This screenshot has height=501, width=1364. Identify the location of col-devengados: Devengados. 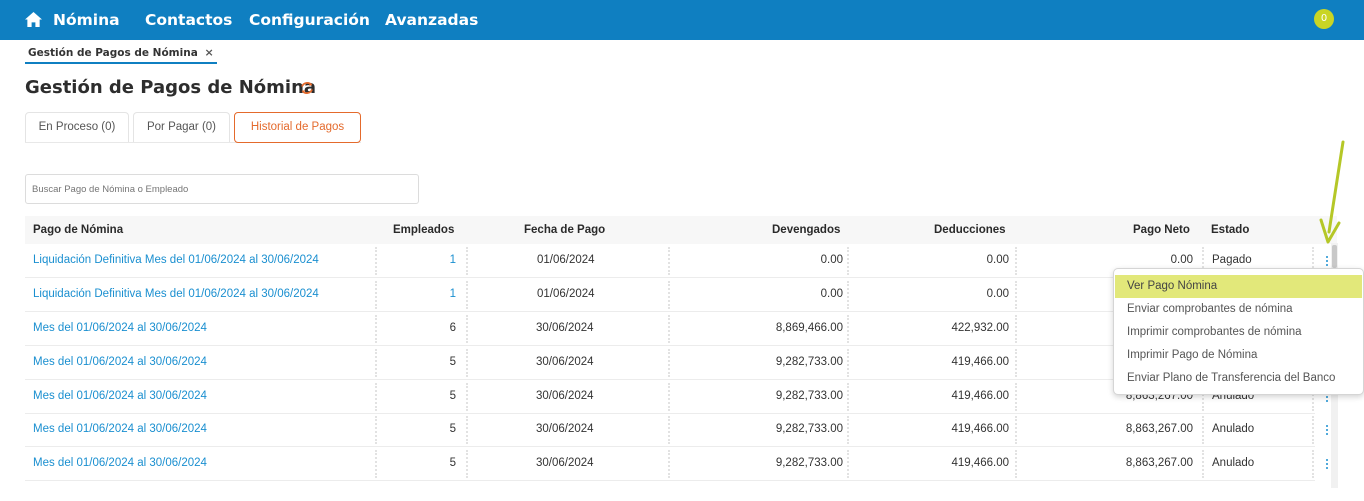
(806, 230).